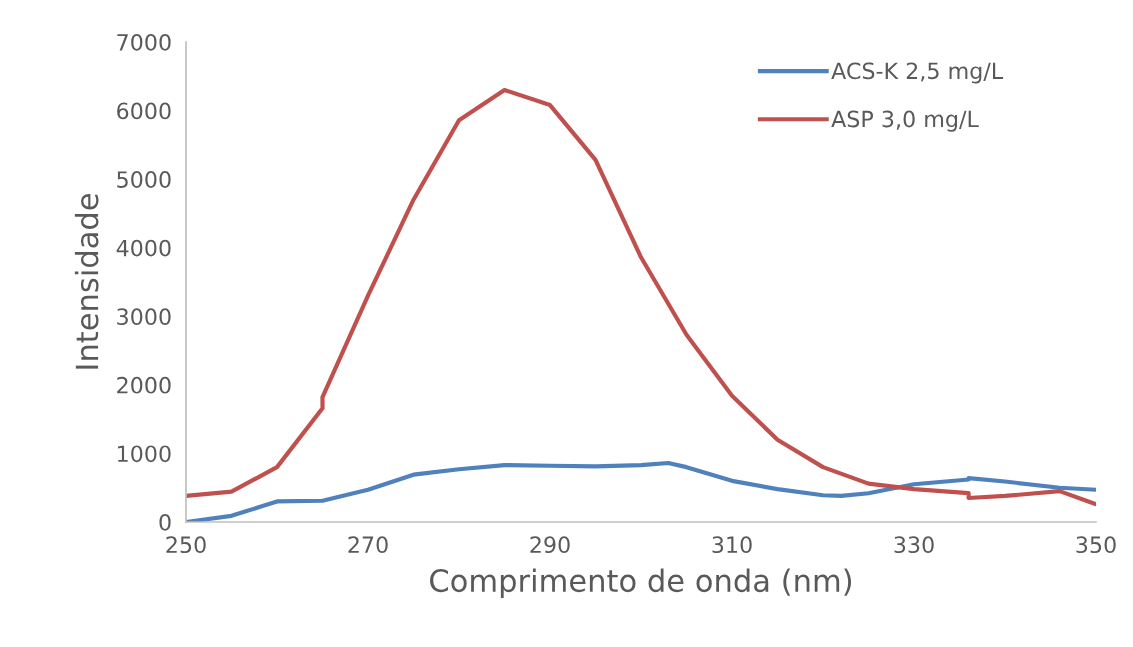  What do you see at coordinates (144, 385) in the screenshot?
I see `y-tick-label: 2000` at bounding box center [144, 385].